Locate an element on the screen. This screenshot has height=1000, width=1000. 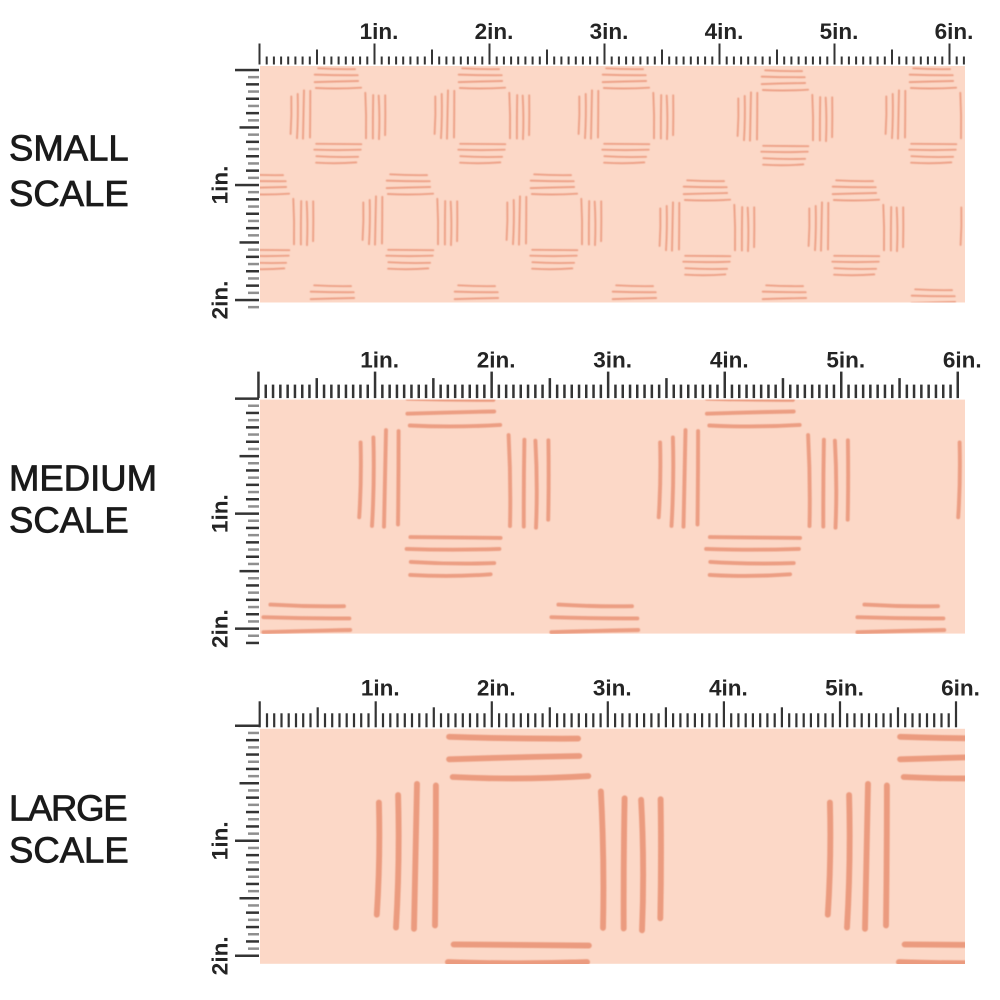
svg-text: SMALL is located at coordinates (69, 148).